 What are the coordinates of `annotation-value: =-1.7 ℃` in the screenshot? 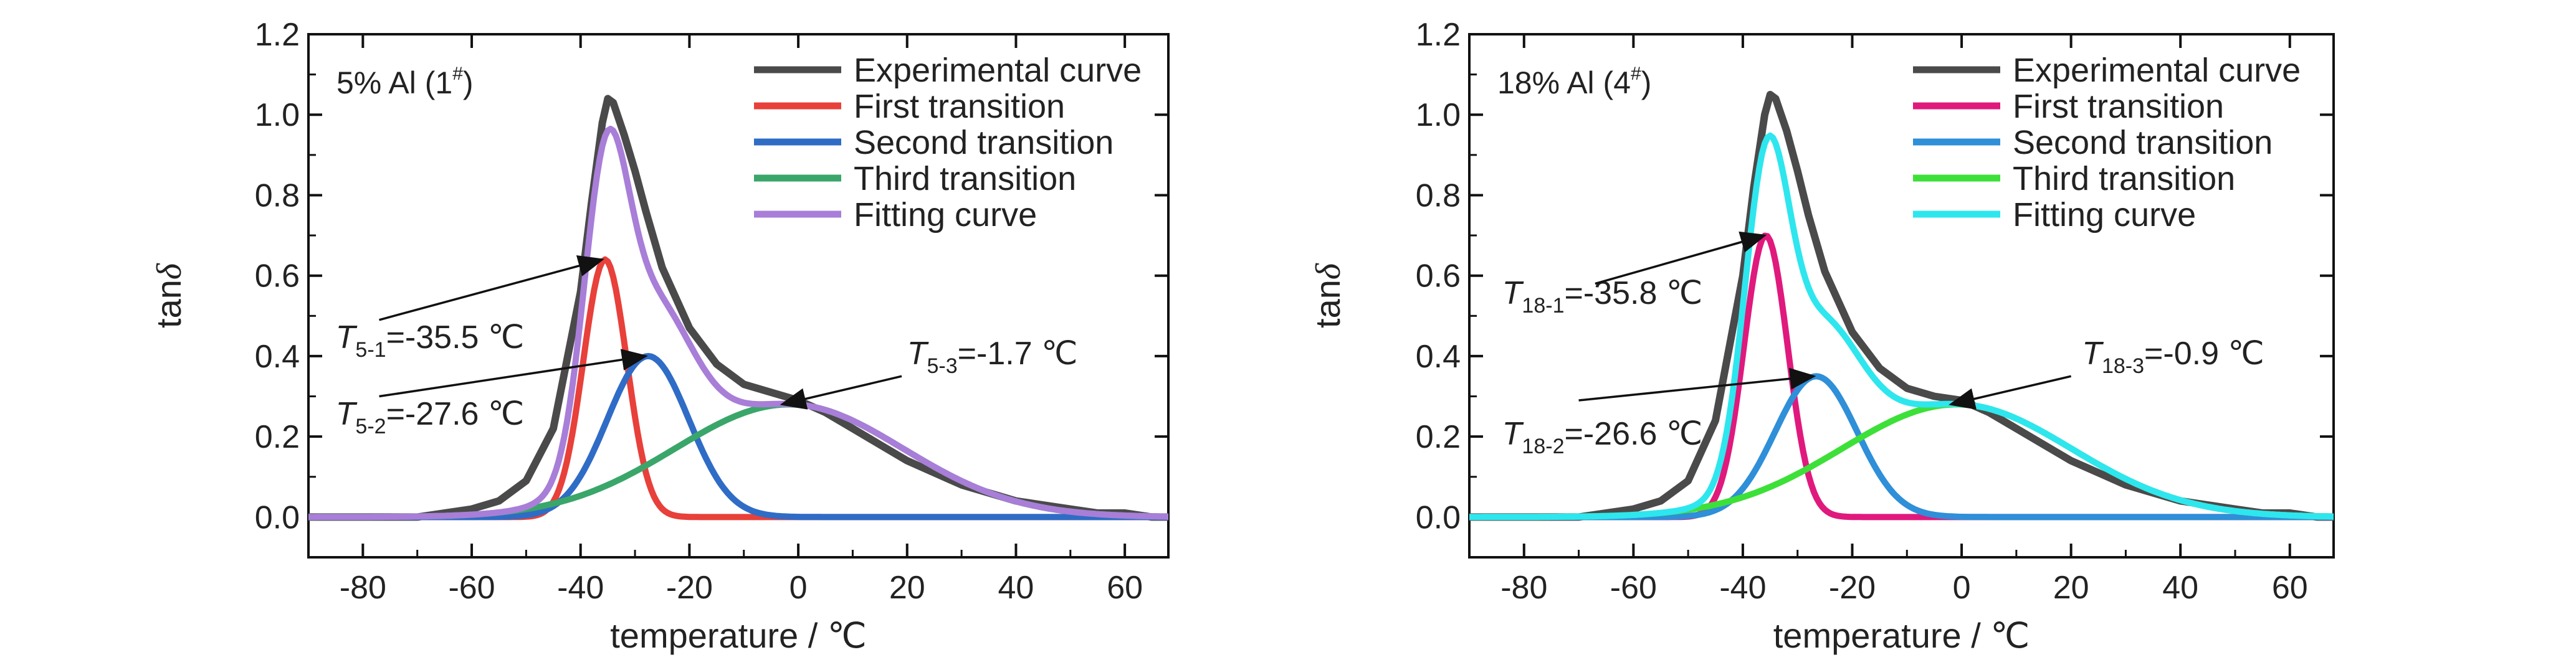 It's located at (1018, 354).